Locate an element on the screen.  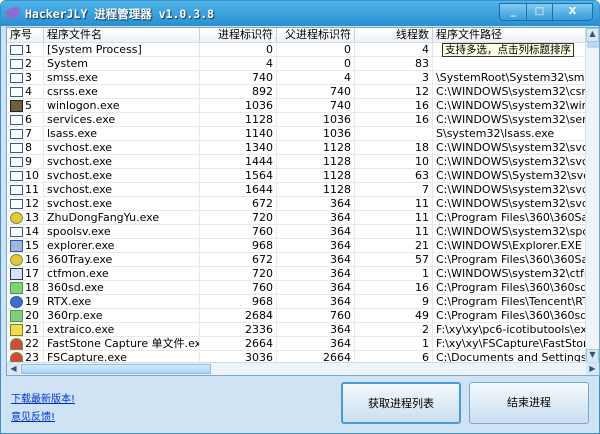
process-id: 968 is located at coordinates (238, 245).